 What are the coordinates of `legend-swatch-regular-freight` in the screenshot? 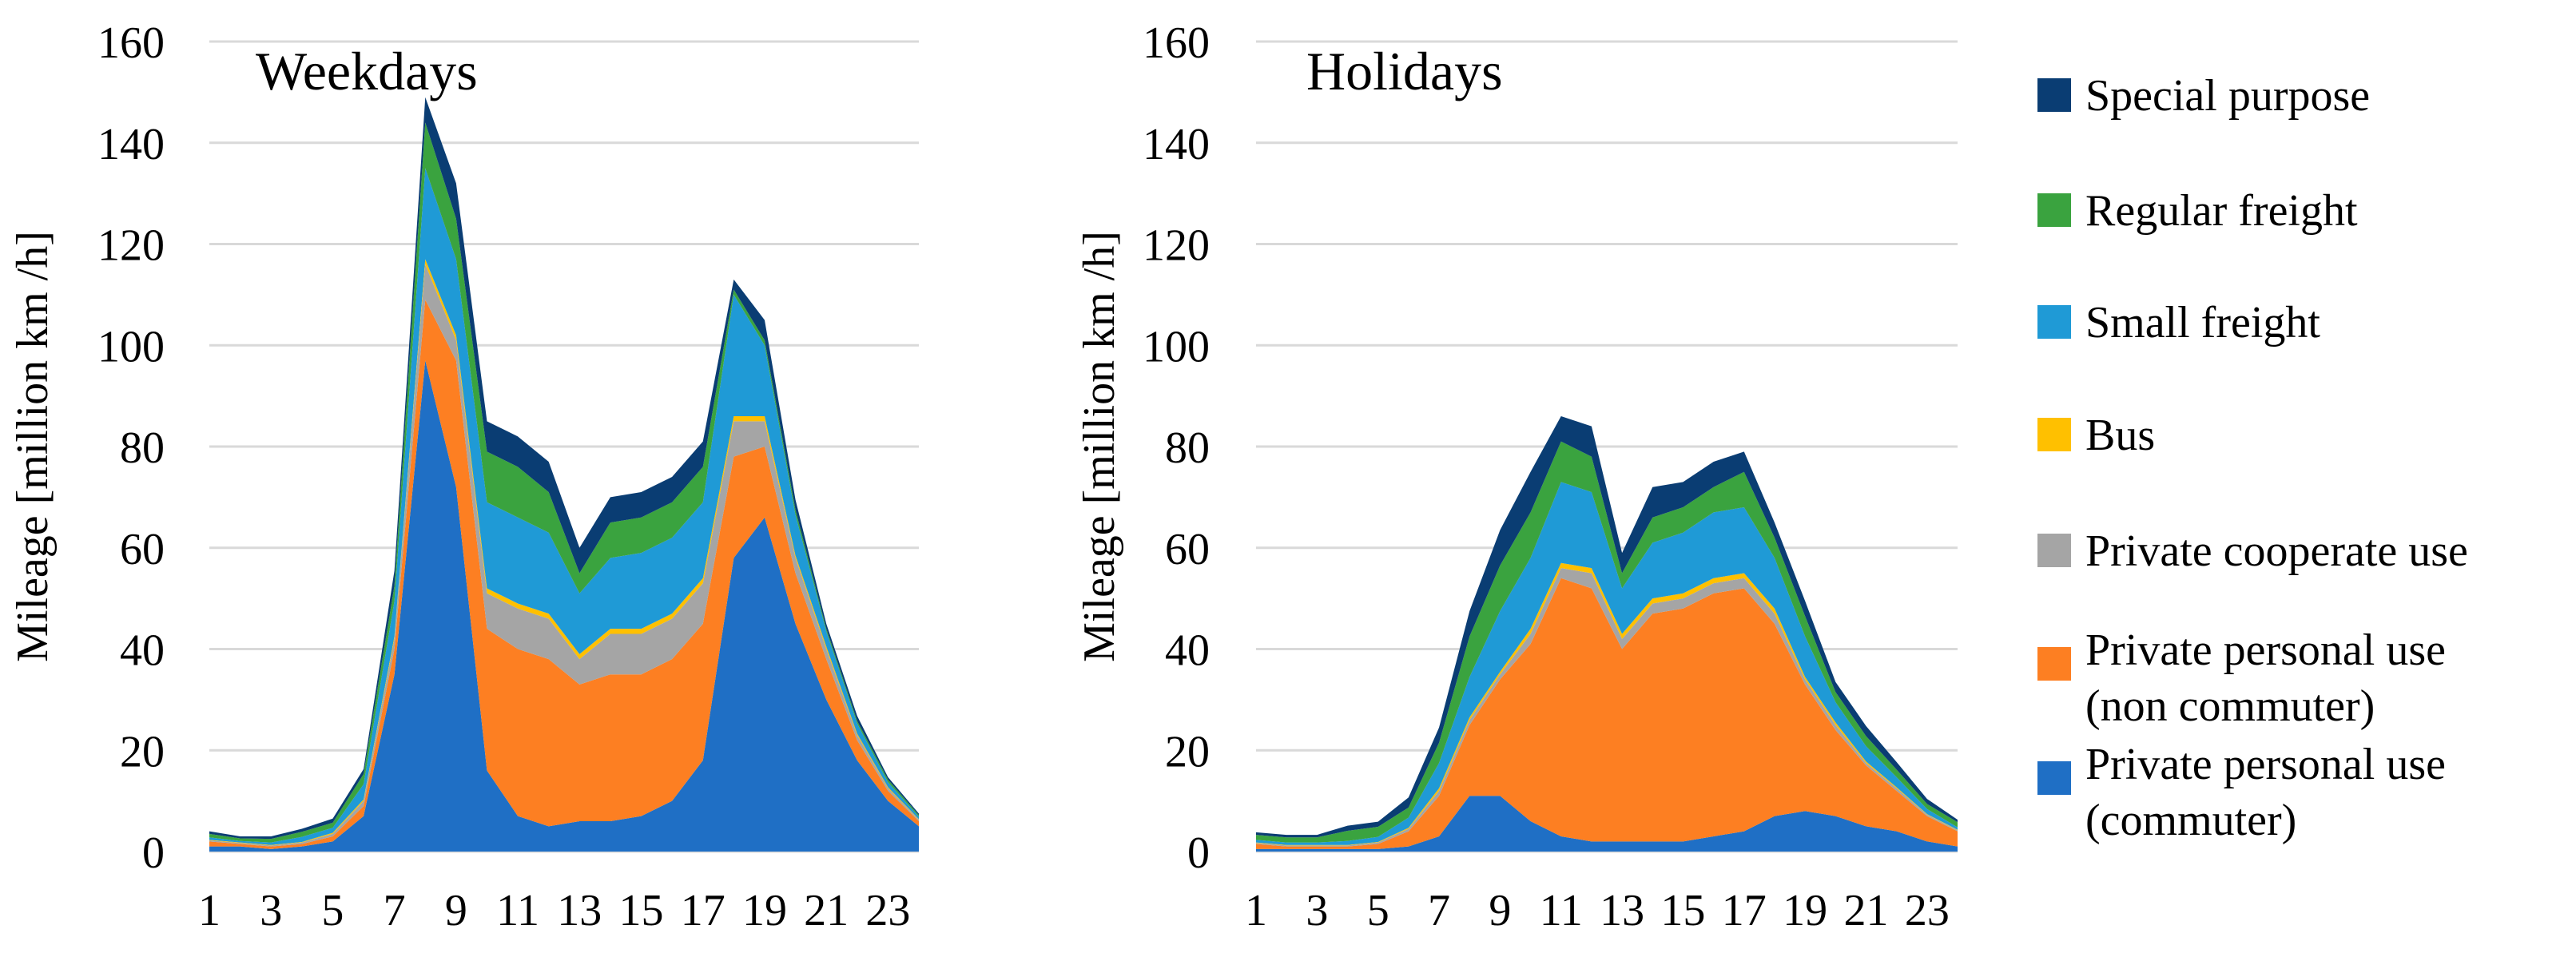 It's located at (2054, 210).